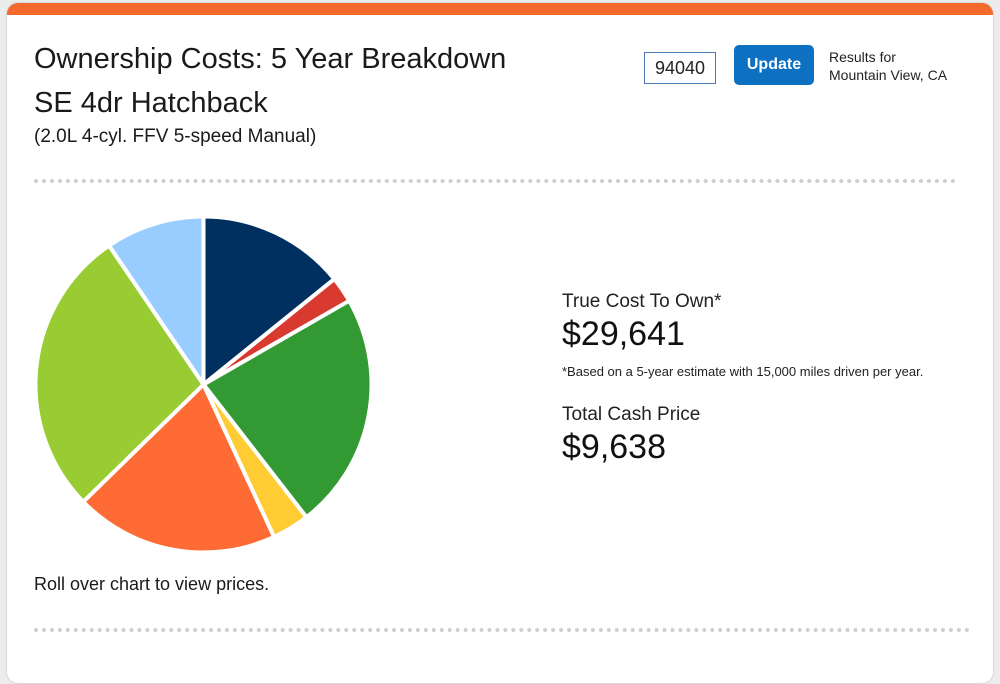 Image resolution: width=1000 pixels, height=684 pixels. I want to click on true-cost-value: $29,641, so click(623, 334).